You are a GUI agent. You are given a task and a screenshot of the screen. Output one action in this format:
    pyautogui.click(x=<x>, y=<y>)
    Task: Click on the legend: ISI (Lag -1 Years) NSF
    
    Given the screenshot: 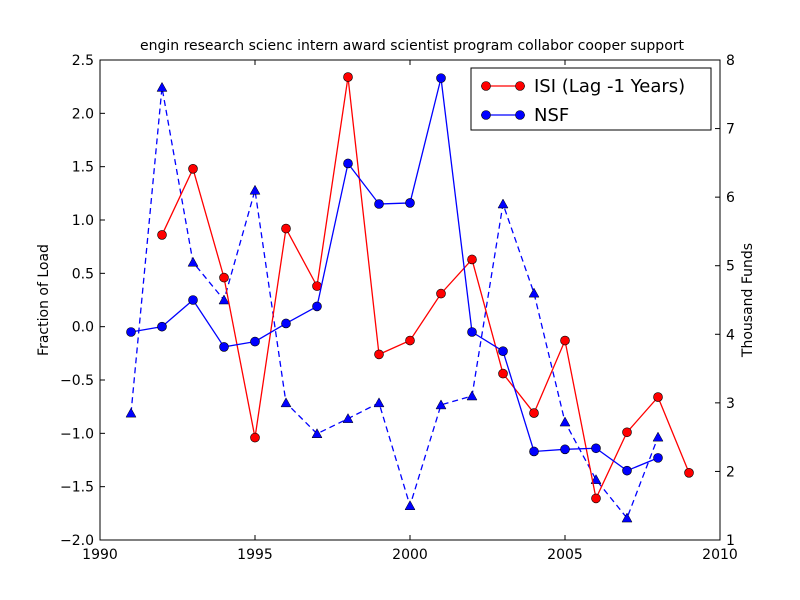 What is the action you would take?
    pyautogui.click(x=591, y=99)
    